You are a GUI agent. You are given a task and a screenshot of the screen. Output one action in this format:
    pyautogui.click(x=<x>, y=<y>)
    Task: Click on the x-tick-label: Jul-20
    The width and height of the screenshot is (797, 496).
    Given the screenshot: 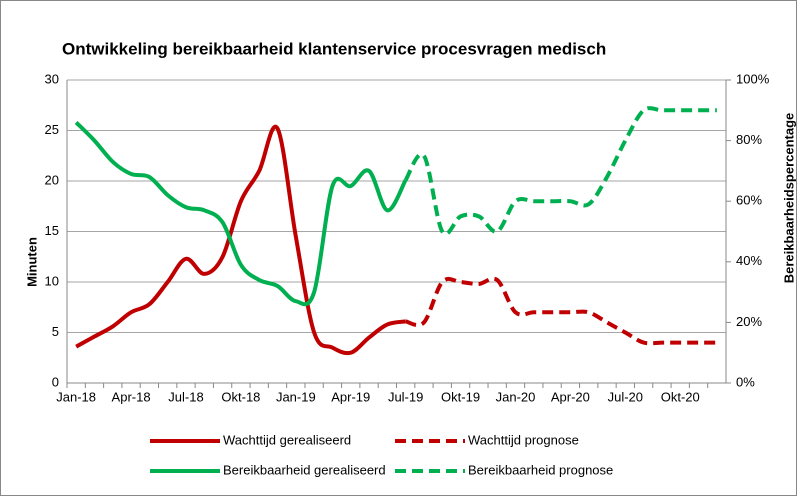 What is the action you would take?
    pyautogui.click(x=625, y=396)
    